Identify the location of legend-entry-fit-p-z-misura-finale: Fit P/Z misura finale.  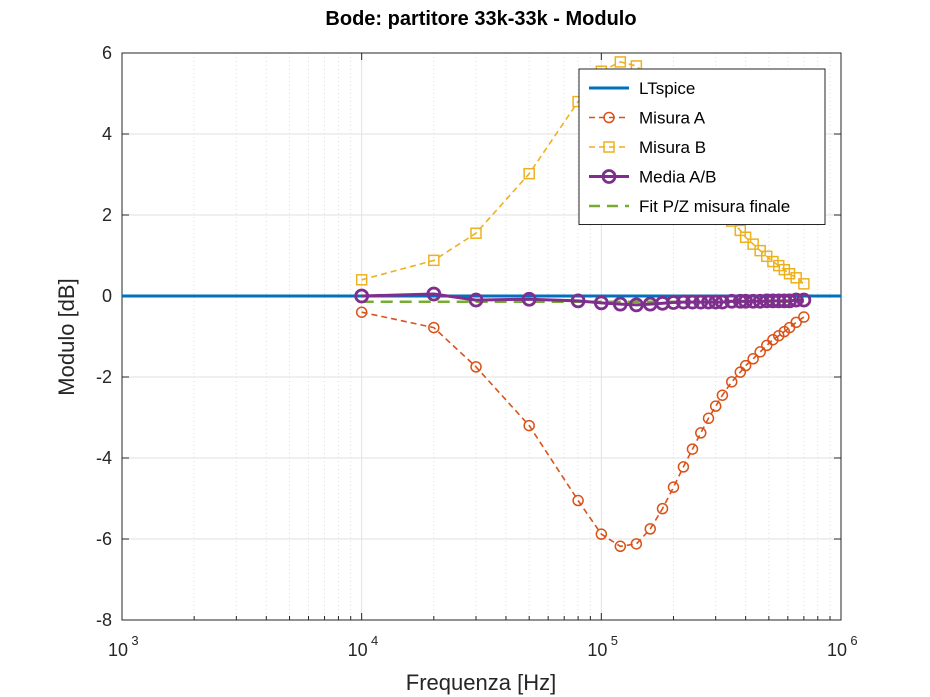
(689, 206).